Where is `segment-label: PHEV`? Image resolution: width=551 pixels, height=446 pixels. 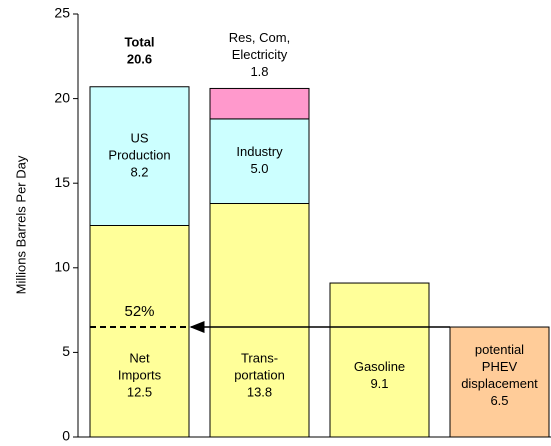 segment-label: PHEV is located at coordinates (500, 366).